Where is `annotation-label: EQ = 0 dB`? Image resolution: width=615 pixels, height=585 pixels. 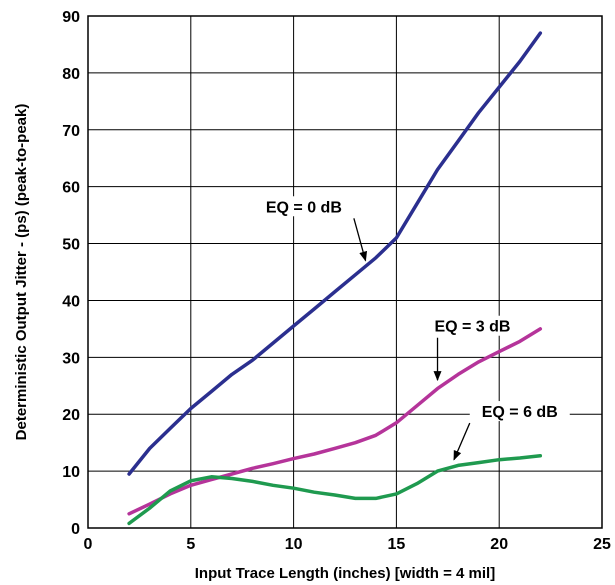
annotation-label: EQ = 0 dB is located at coordinates (304, 207).